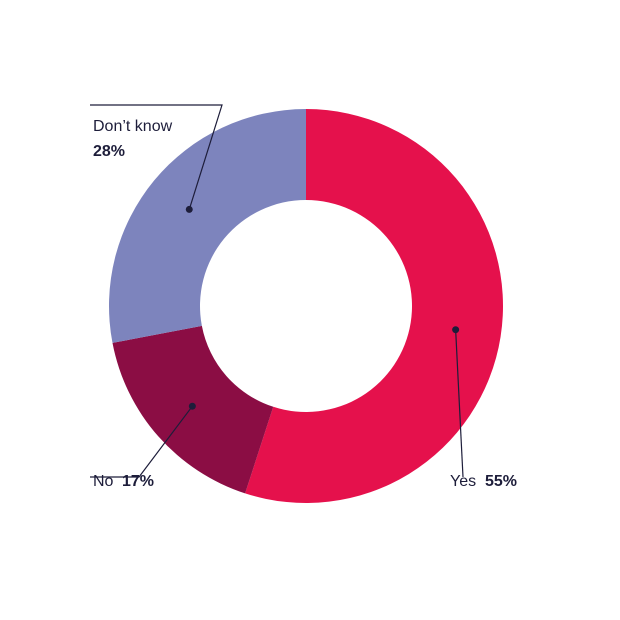 The image size is (620, 620). I want to click on leader-dot-don-t-know, so click(189, 209).